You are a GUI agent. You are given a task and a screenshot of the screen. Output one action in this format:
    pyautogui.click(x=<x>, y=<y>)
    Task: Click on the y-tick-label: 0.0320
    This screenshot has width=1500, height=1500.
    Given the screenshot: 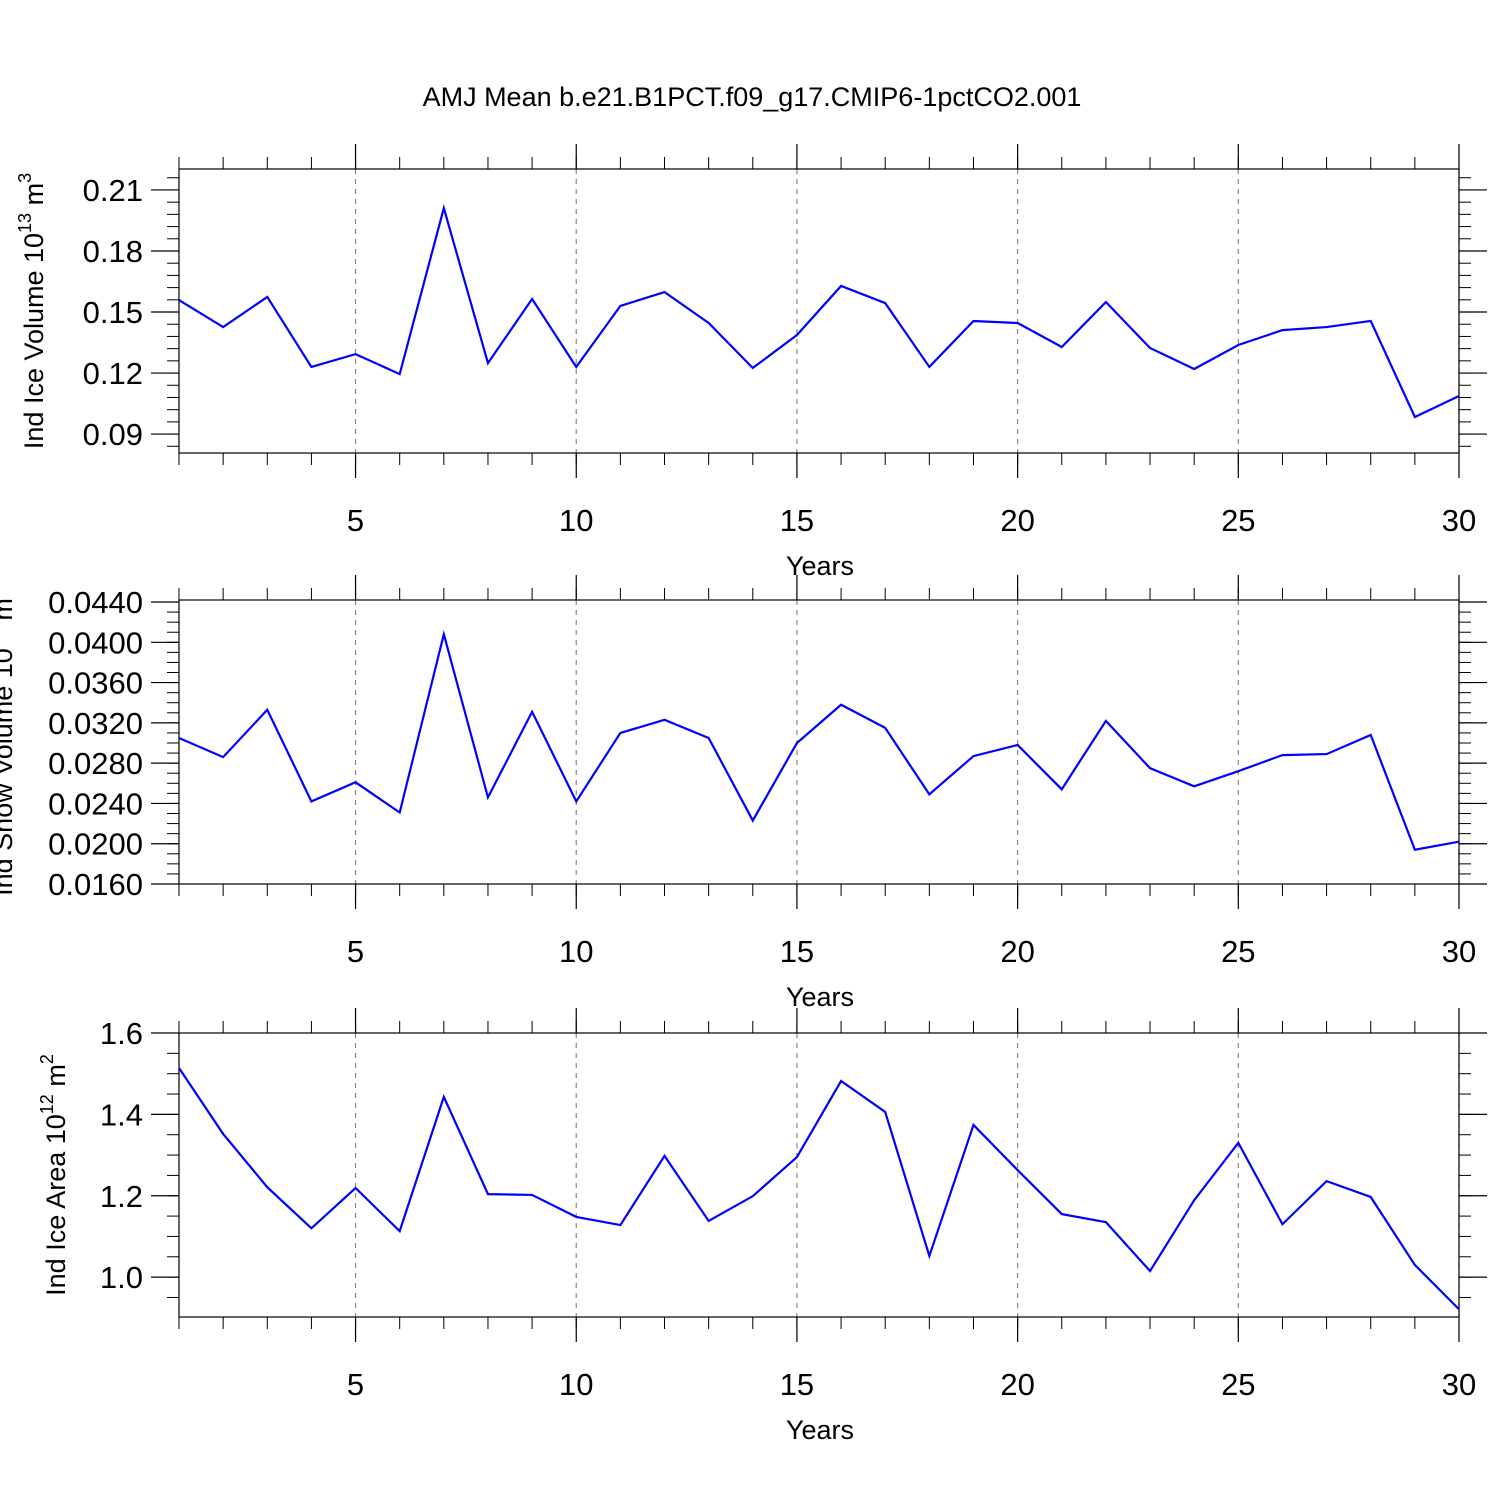 What is the action you would take?
    pyautogui.click(x=95, y=723)
    